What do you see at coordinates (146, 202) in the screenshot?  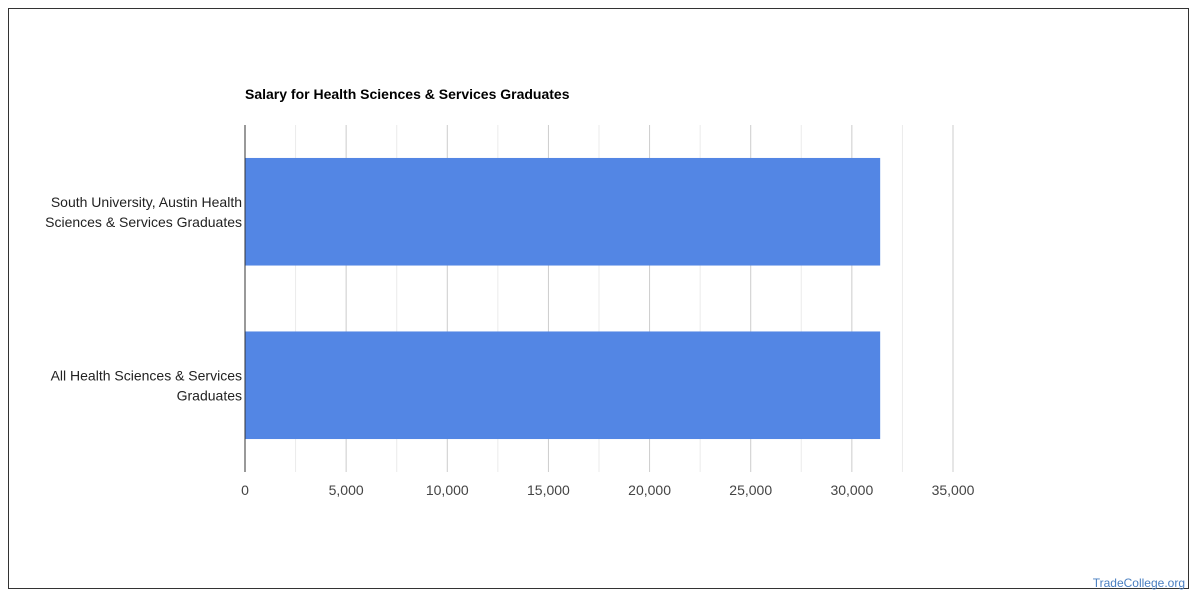 I see `category-label-line: South University, Austin Health` at bounding box center [146, 202].